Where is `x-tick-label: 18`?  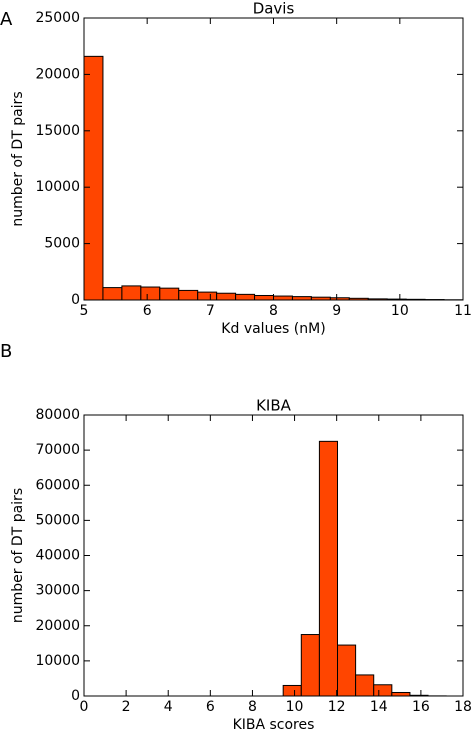
x-tick-label: 18 is located at coordinates (463, 707).